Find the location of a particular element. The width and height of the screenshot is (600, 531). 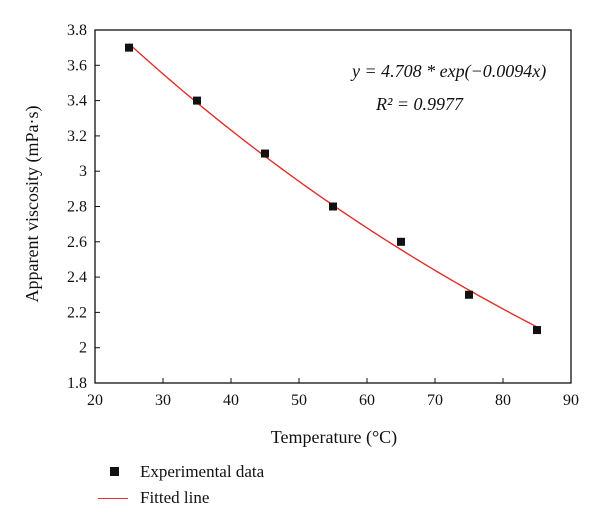

square-marker-icon is located at coordinates (114, 471).